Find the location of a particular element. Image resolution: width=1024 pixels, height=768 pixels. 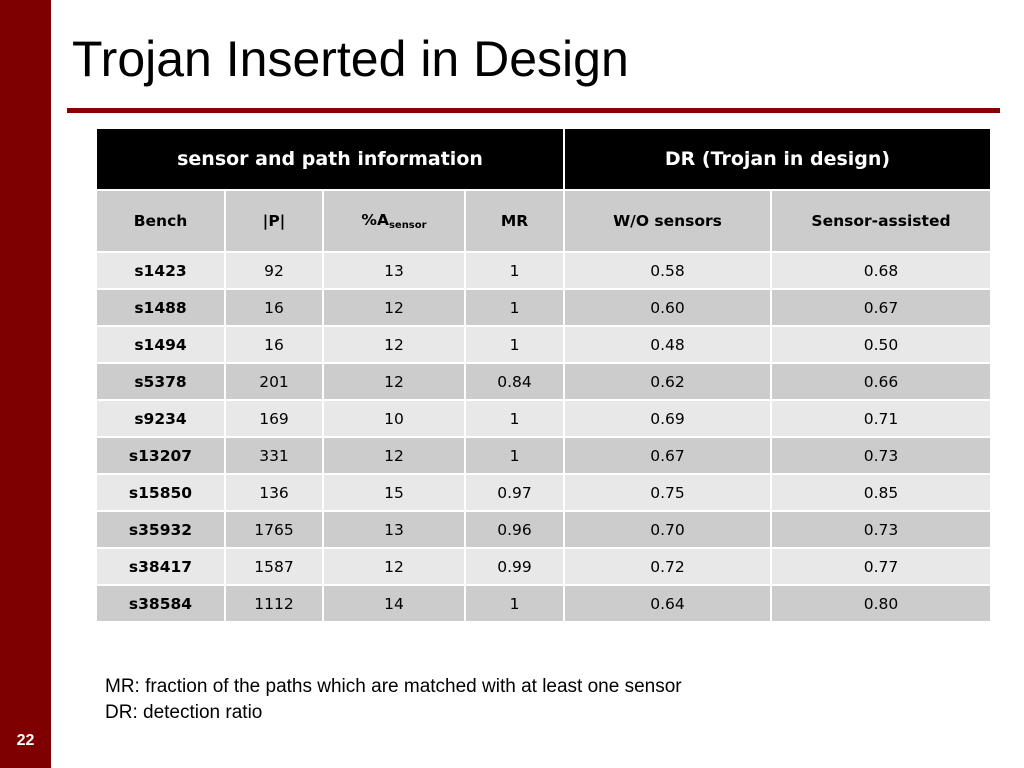

cell-wo-sensors: 0.60 is located at coordinates (667, 307).